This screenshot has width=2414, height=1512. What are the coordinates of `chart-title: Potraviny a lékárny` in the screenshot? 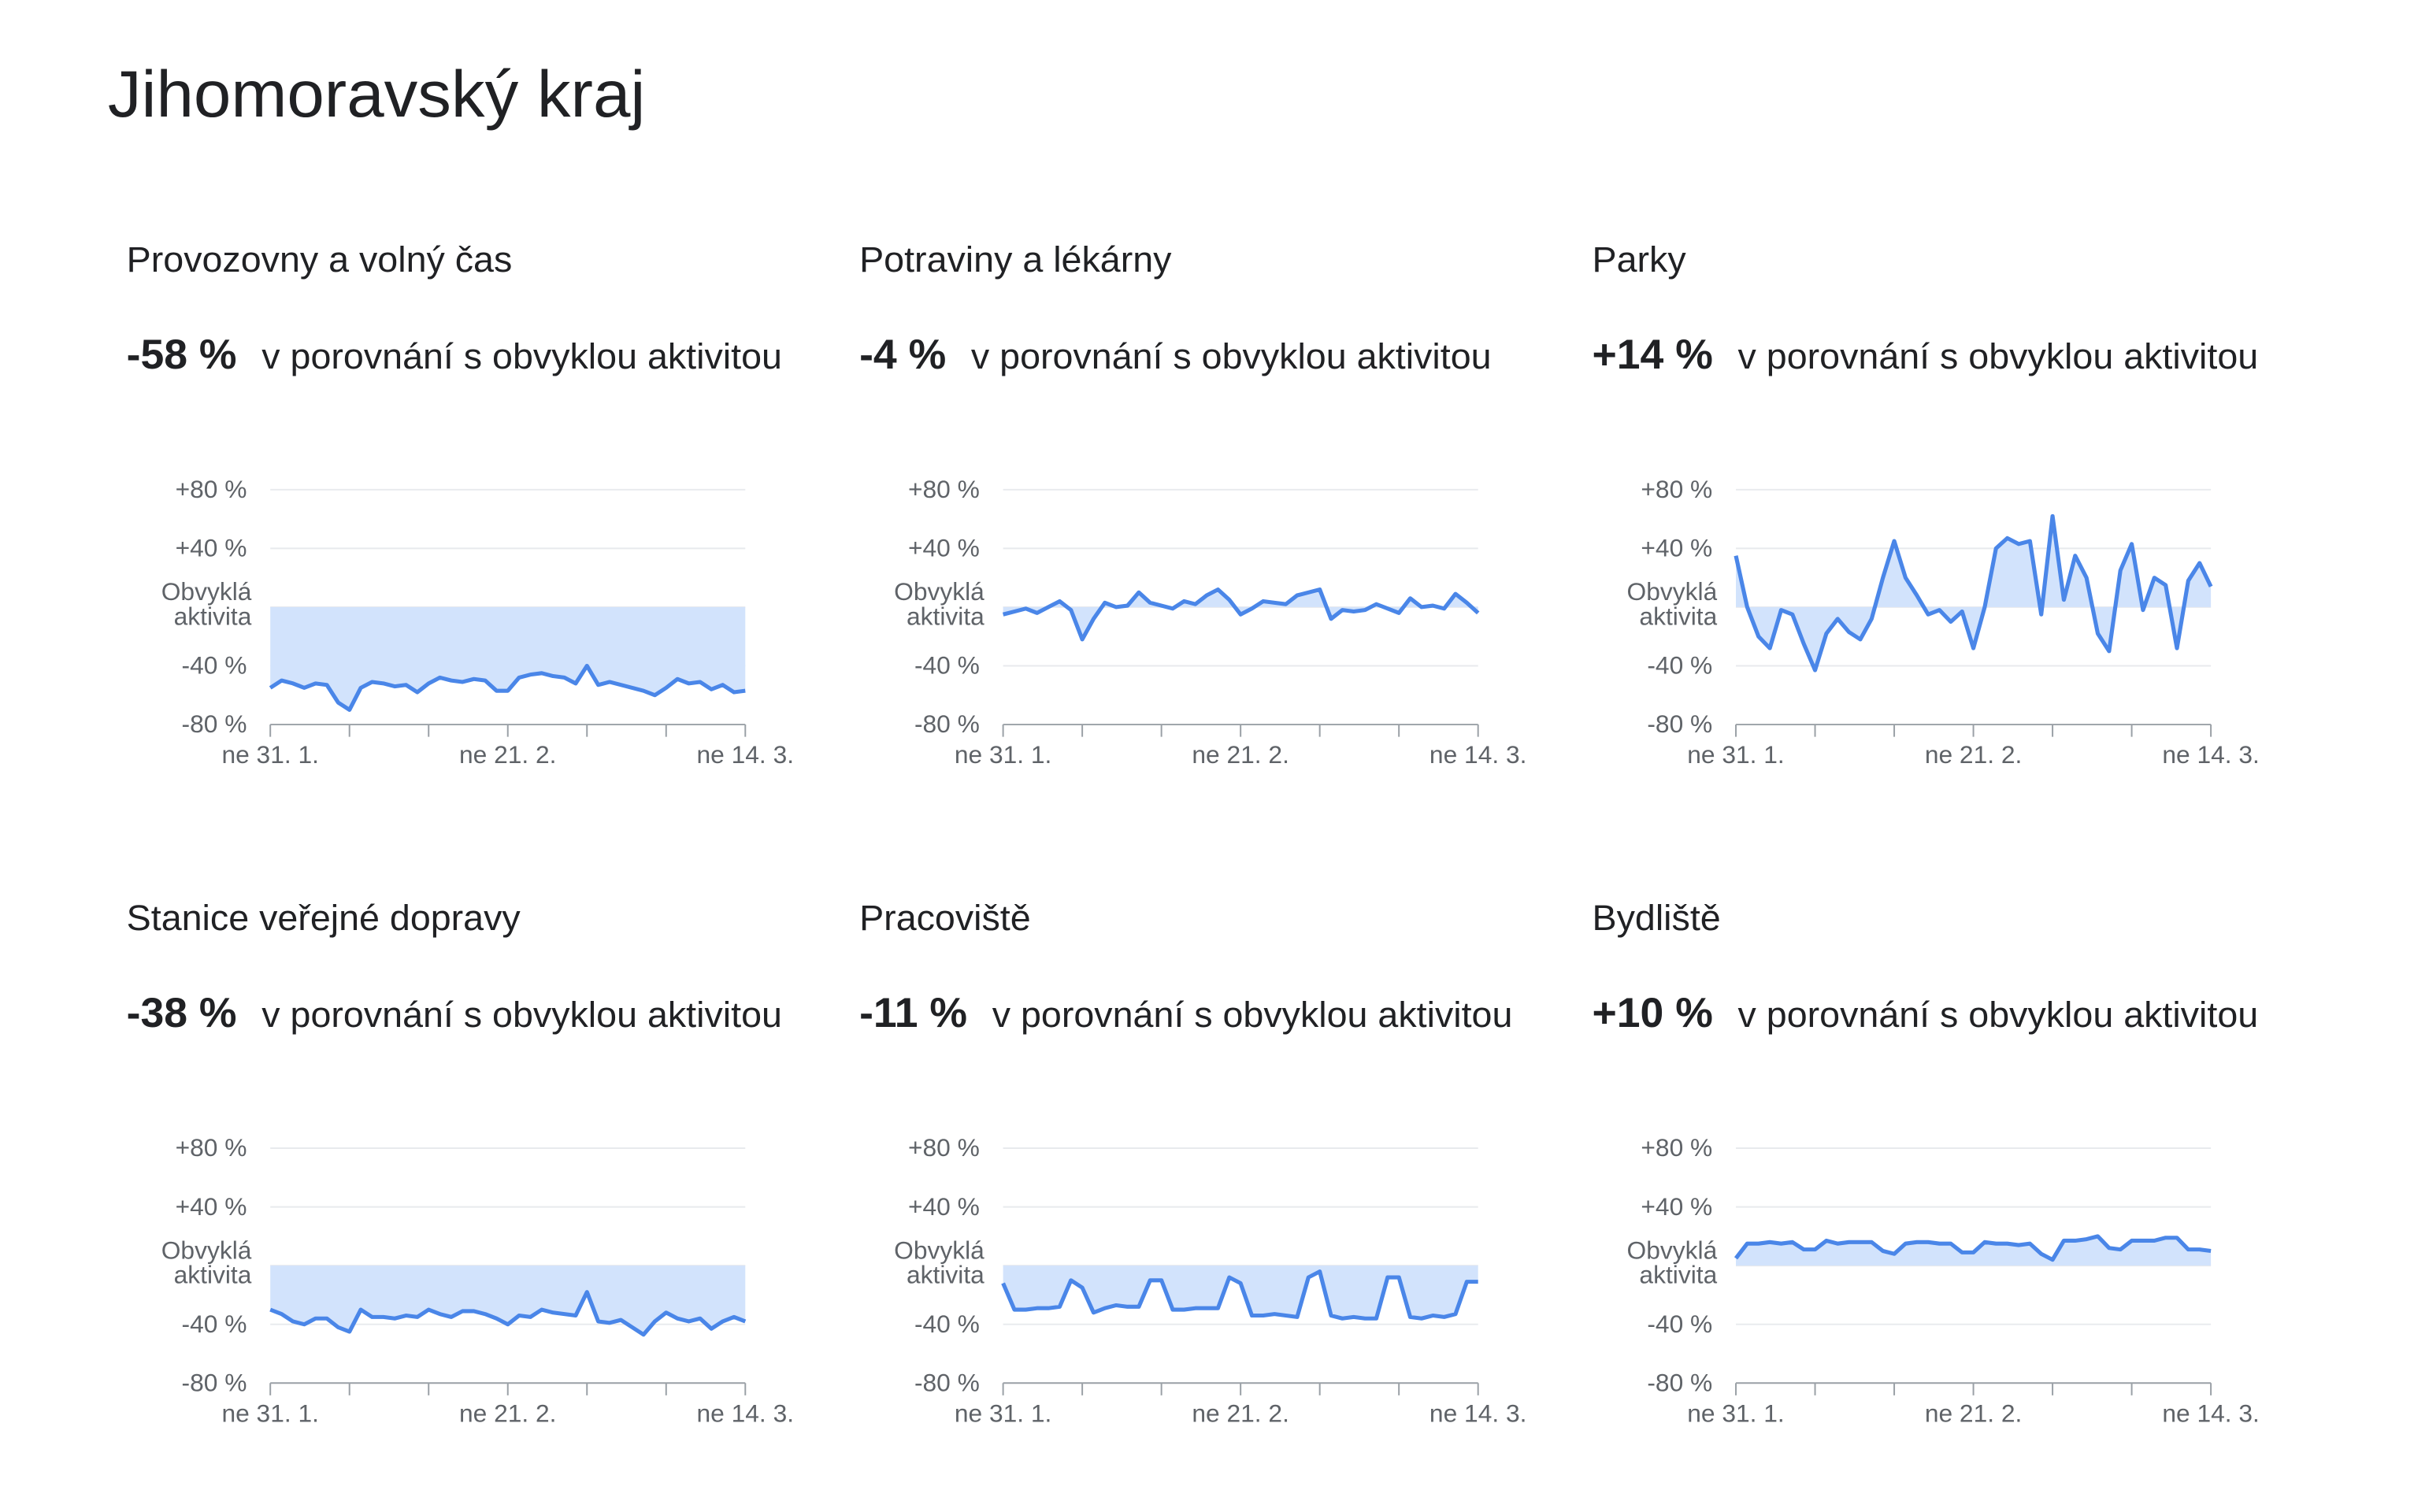 It's located at (1015, 259).